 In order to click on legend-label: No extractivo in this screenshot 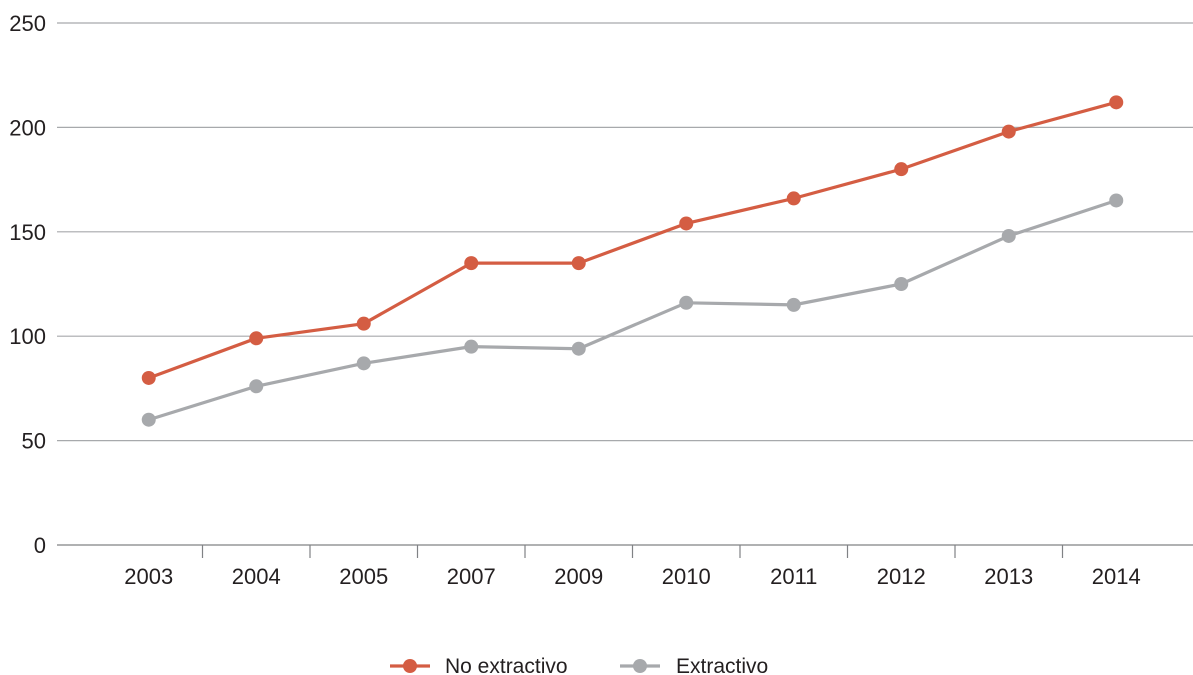, I will do `click(506, 665)`.